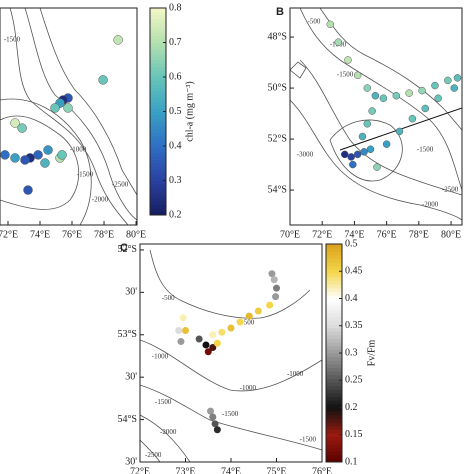 The height and width of the screenshot is (474, 474). I want to click on colorbar-tick-label: 0.8, so click(175, 7).